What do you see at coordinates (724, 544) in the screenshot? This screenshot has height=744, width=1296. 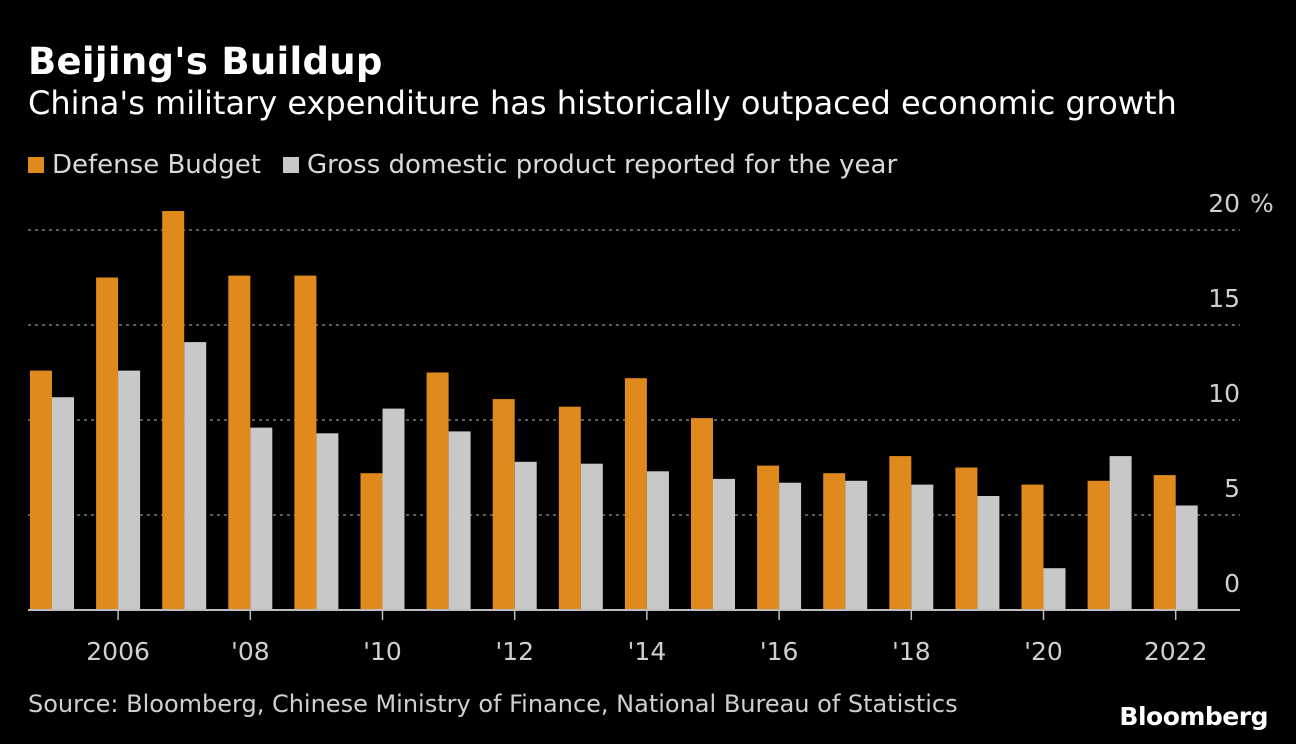 I see `gdp-bar-2015` at bounding box center [724, 544].